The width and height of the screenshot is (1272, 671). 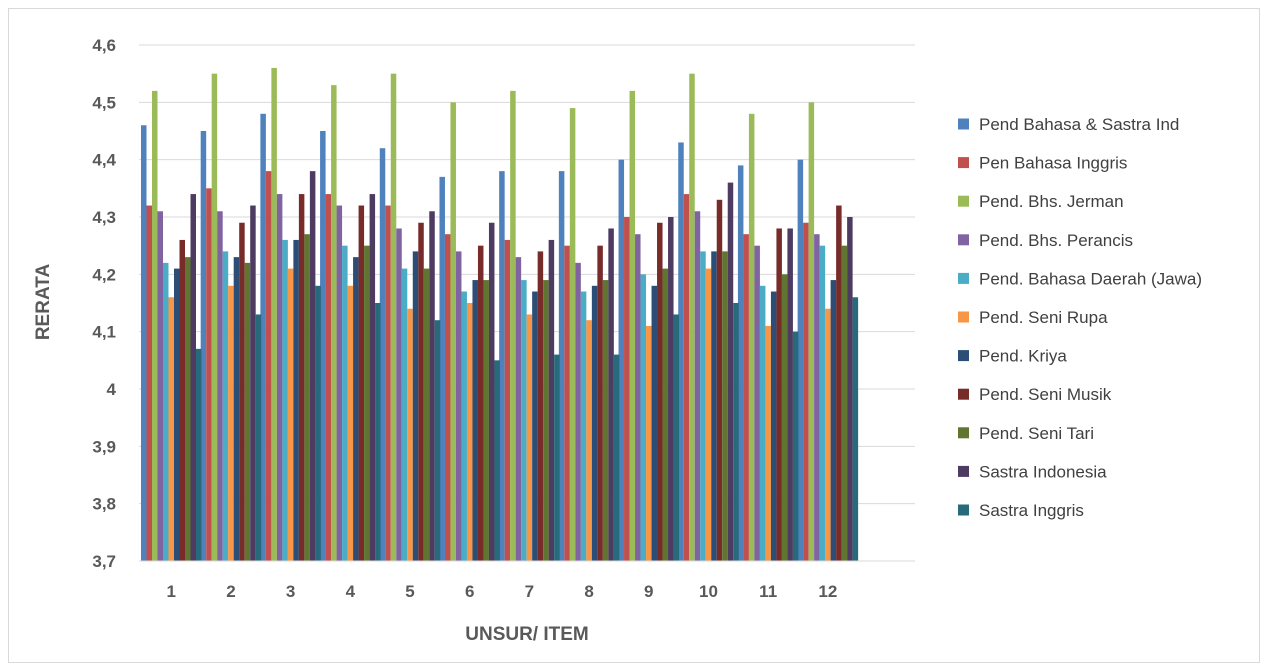 I want to click on y-tick-label: 4,4, so click(x=104, y=160).